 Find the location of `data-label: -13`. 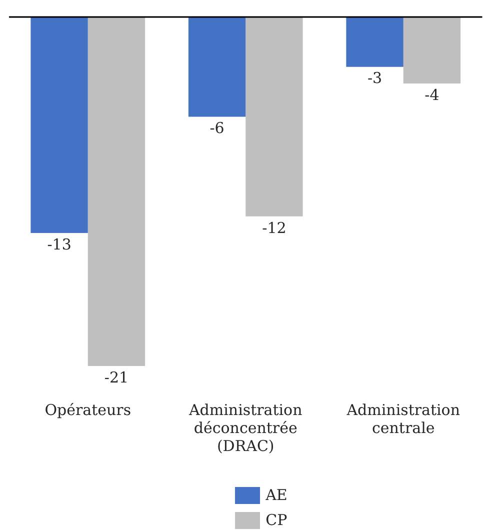

data-label: -13 is located at coordinates (59, 244).